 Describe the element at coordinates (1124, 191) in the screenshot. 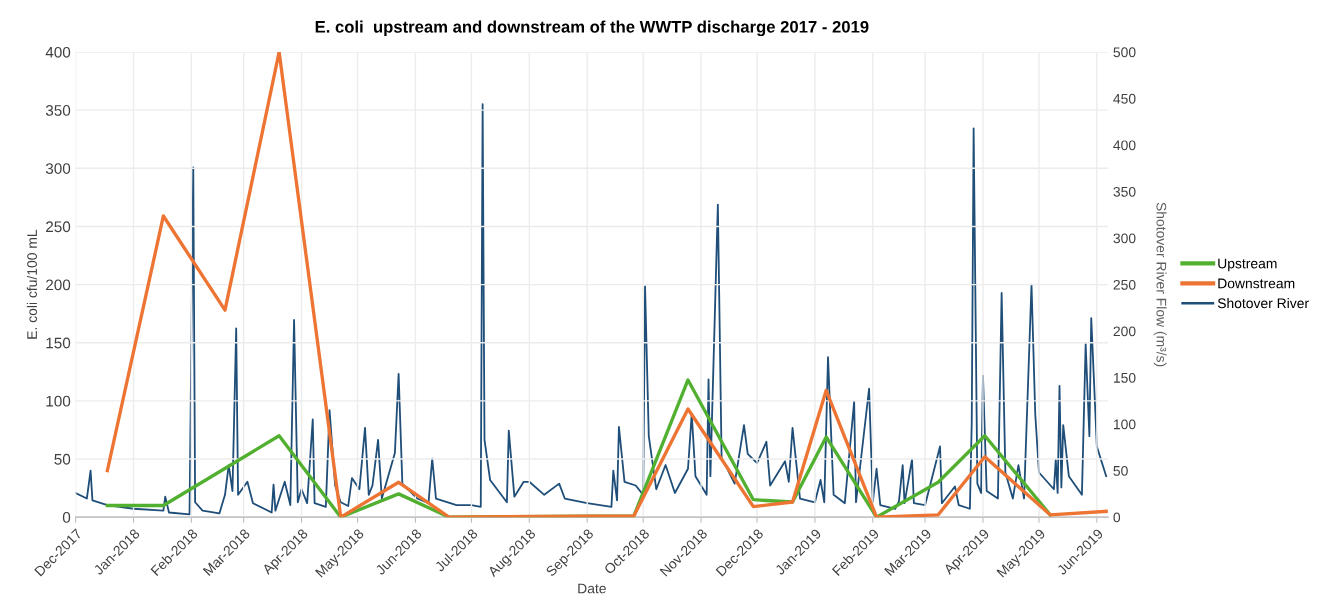

I see `y2-tick-label: 350` at that location.